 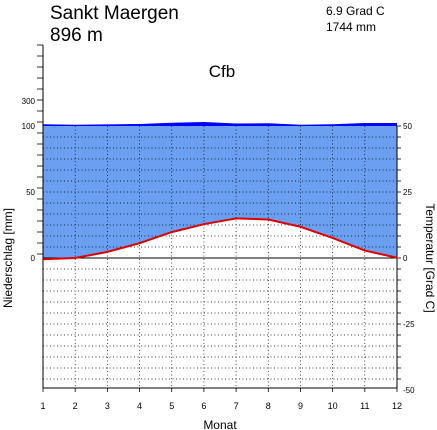 I want to click on x-tick-label: 1, so click(x=42, y=406).